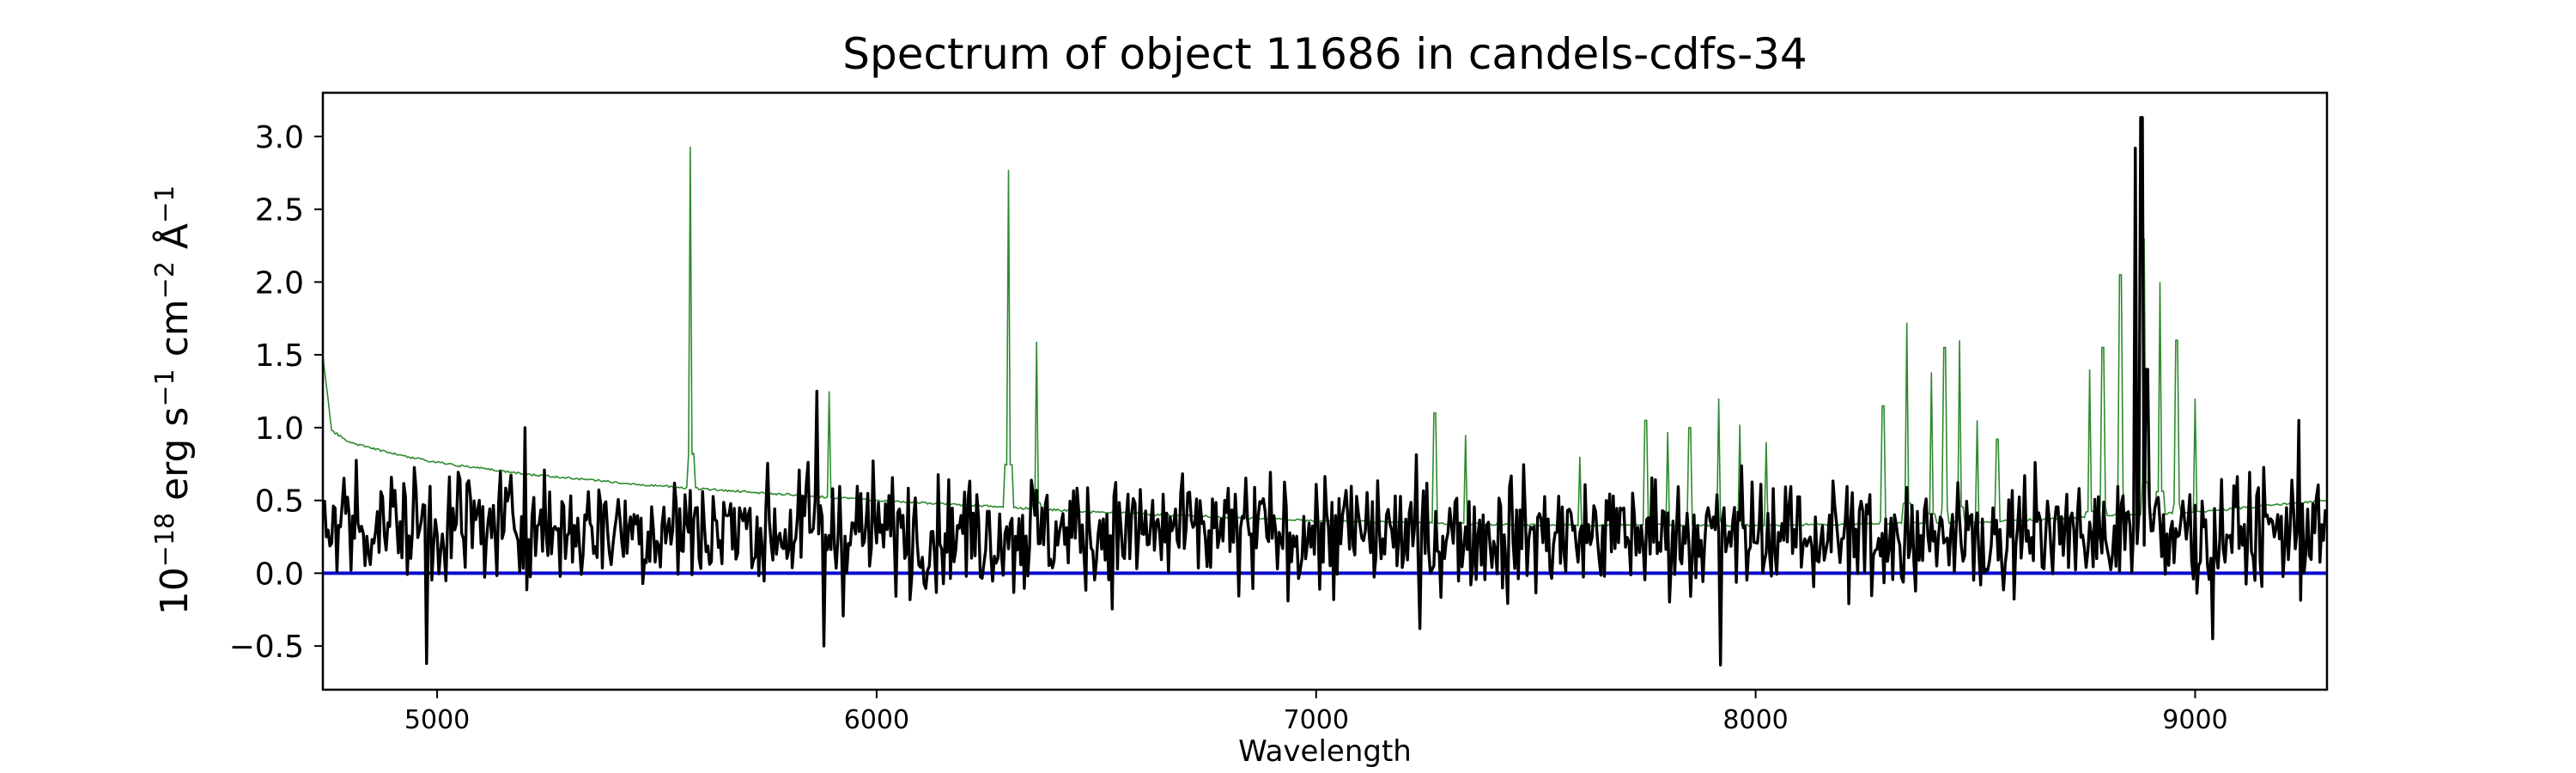 Image resolution: width=2576 pixels, height=773 pixels. What do you see at coordinates (876, 720) in the screenshot?
I see `x-tick-label: 6000` at bounding box center [876, 720].